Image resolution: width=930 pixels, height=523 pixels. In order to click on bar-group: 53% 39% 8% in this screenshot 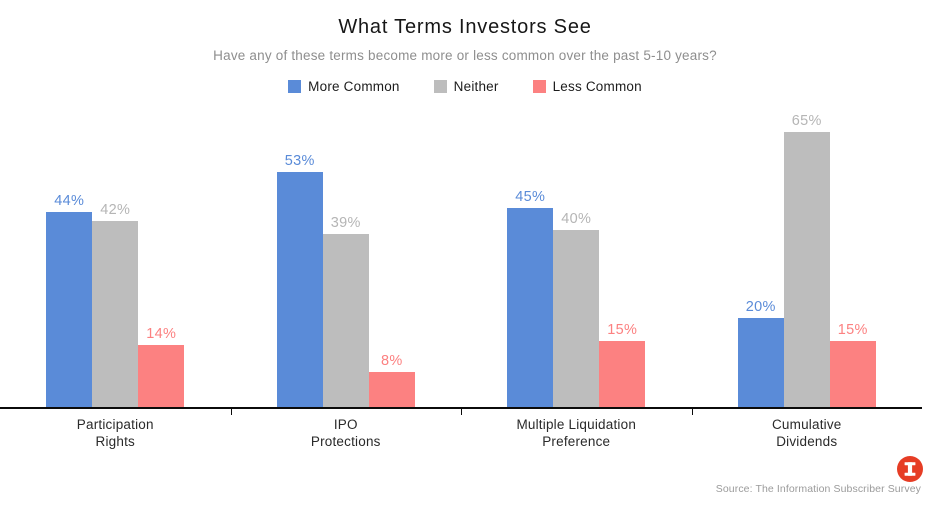, I will do `click(346, 260)`.